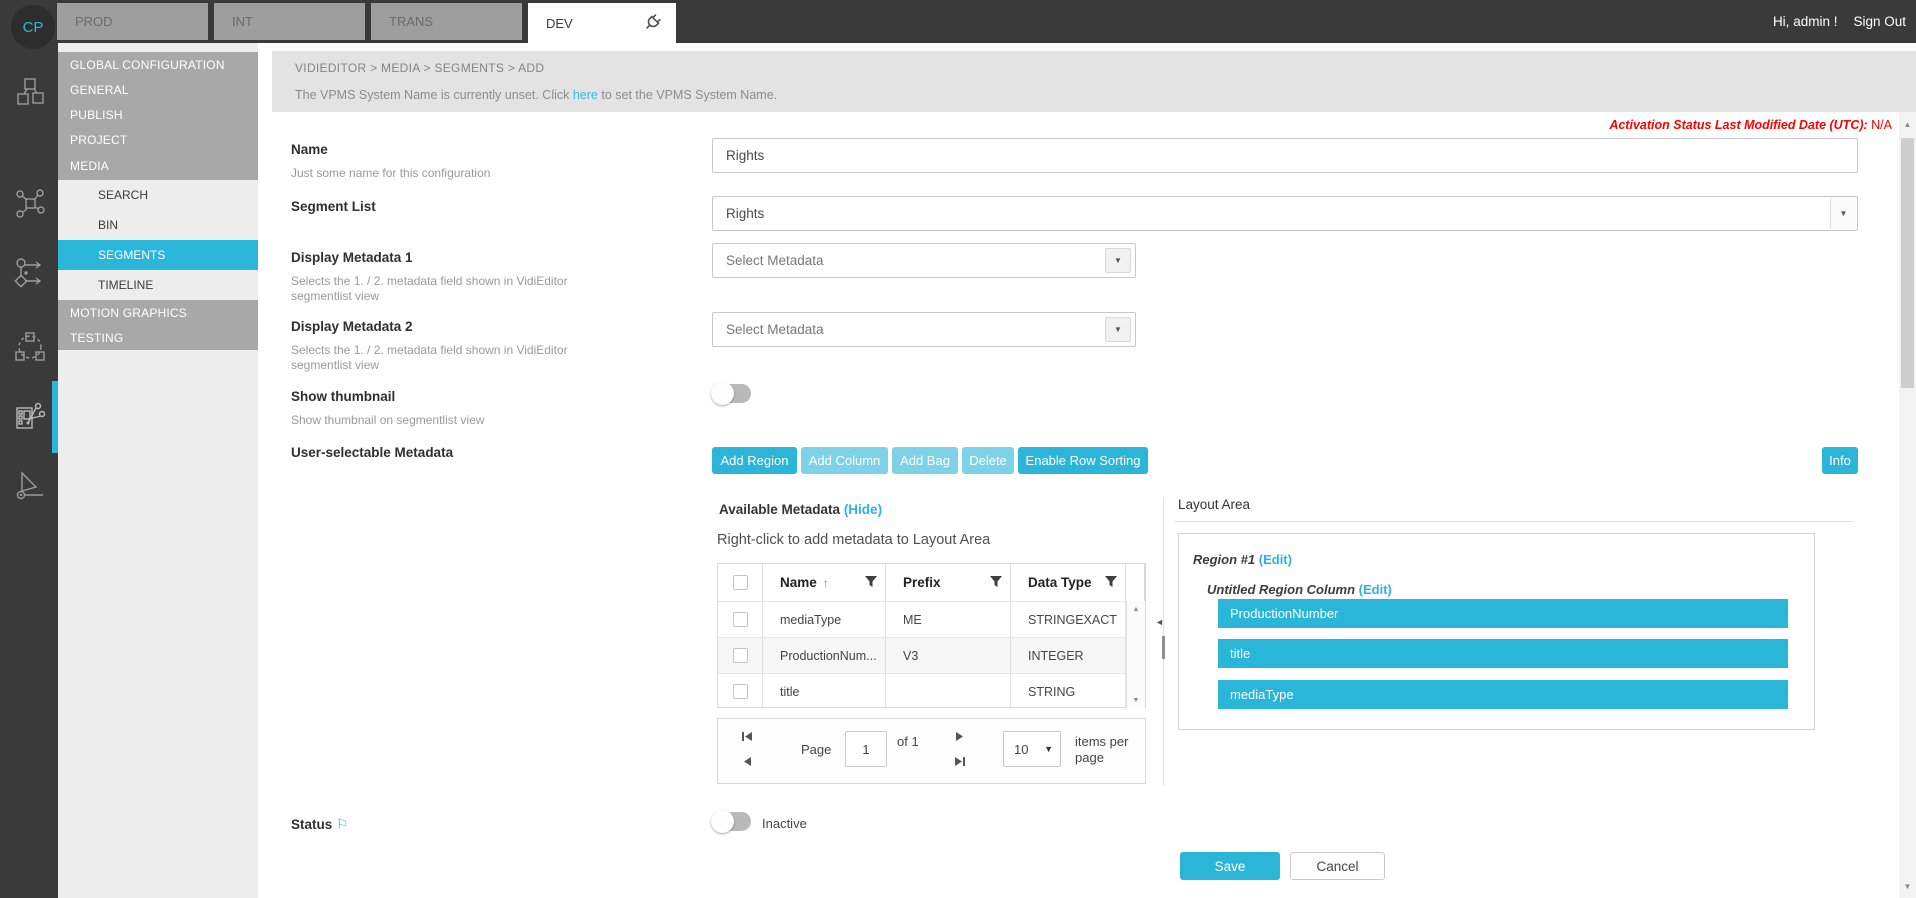 The image size is (1916, 898). I want to click on splitter-collapse-icon: ◄, so click(1159, 622).